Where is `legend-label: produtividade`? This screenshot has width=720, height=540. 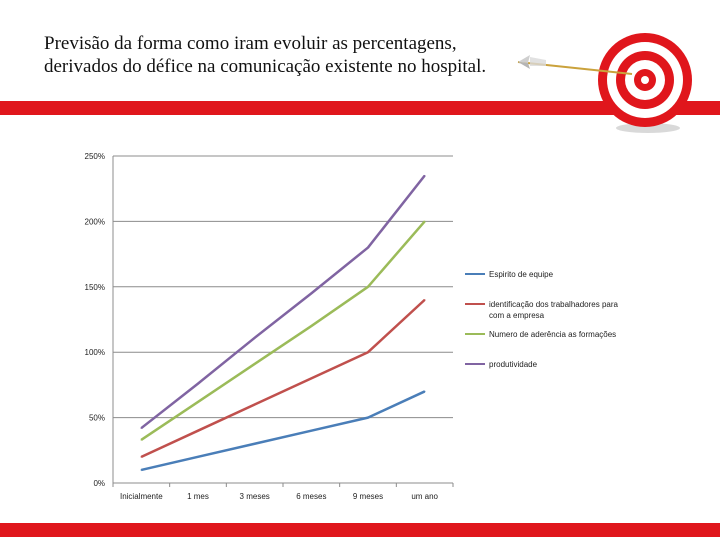
legend-label: produtividade is located at coordinates (513, 364).